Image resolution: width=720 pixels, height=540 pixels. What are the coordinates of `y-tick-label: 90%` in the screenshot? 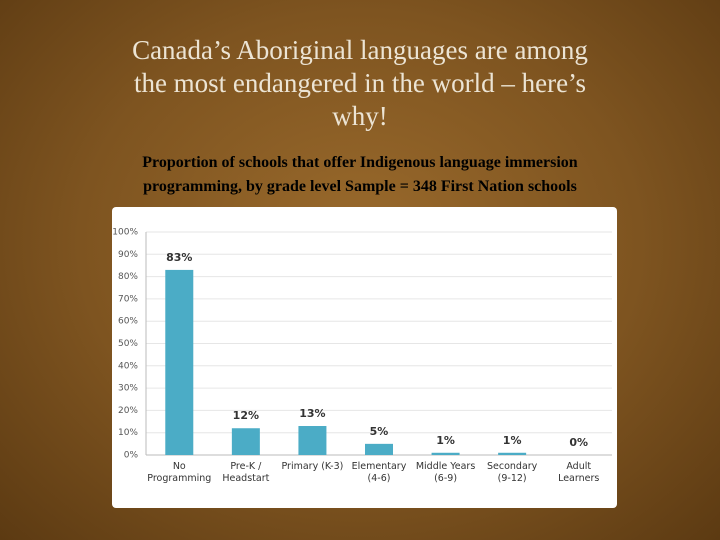 It's located at (128, 255).